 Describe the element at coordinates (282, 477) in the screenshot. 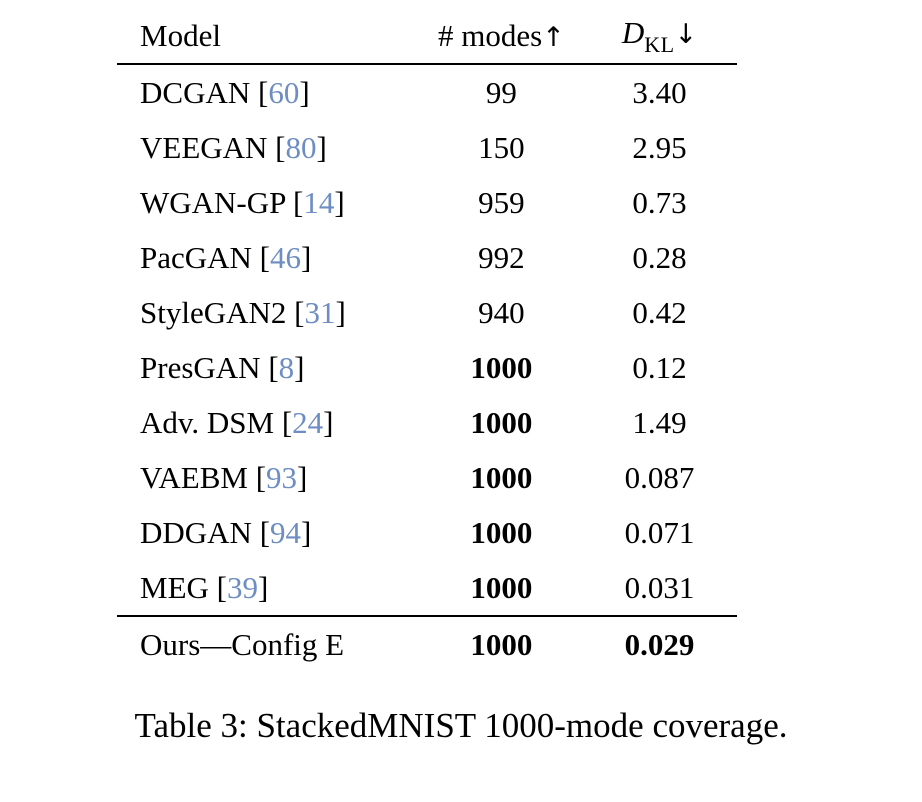

I see `citation-link: 93` at that location.